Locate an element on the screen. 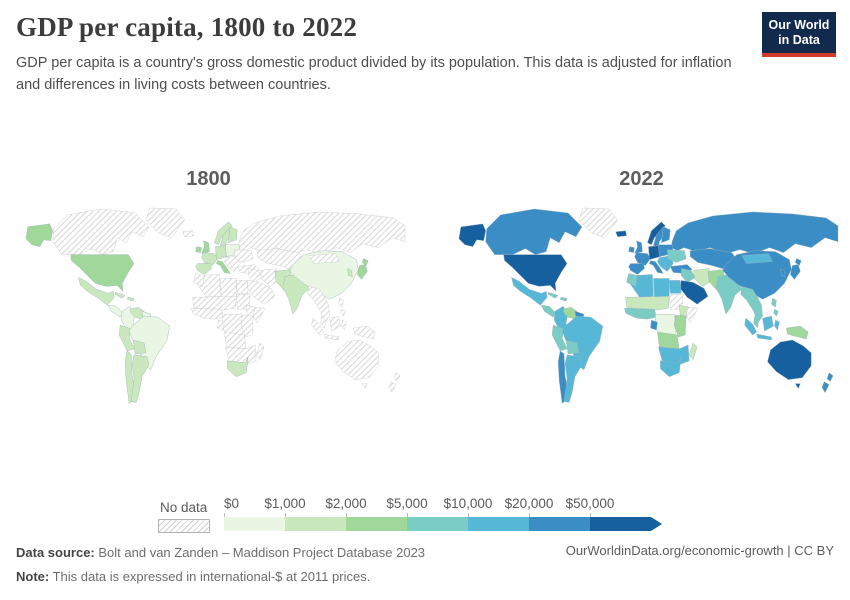  region-egypt is located at coordinates (675, 287).